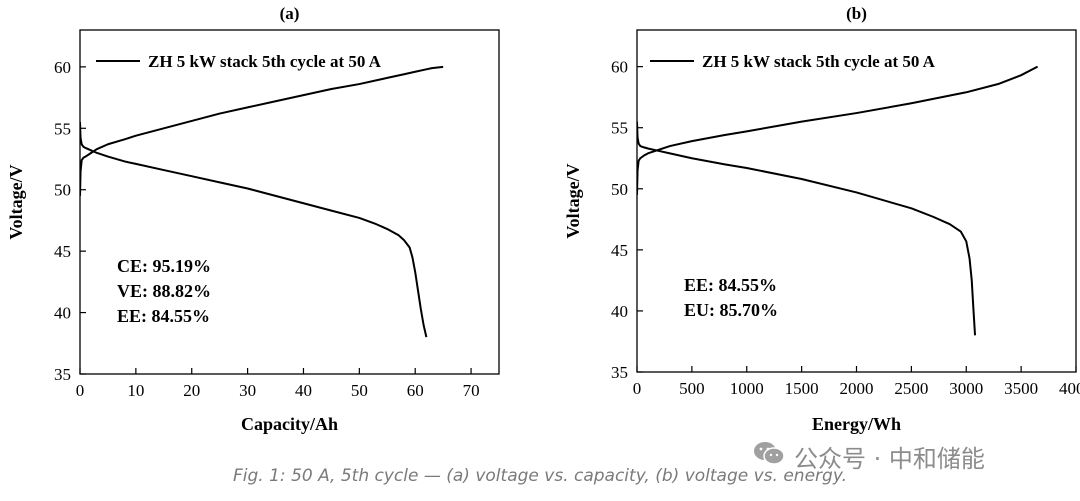 The height and width of the screenshot is (501, 1080). What do you see at coordinates (191, 390) in the screenshot?
I see `x-tick-label: 20` at bounding box center [191, 390].